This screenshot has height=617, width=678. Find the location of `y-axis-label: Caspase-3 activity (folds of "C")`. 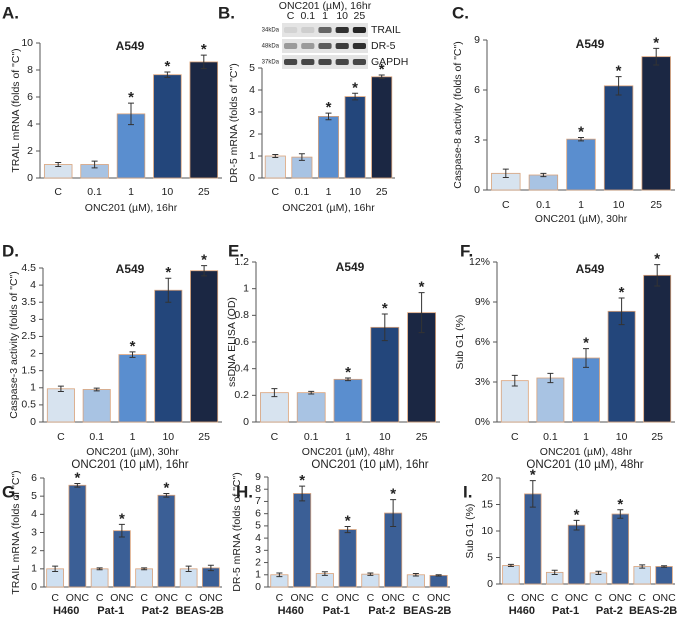

y-axis-label: Caspase-3 activity (folds of "C") is located at coordinates (14, 345).